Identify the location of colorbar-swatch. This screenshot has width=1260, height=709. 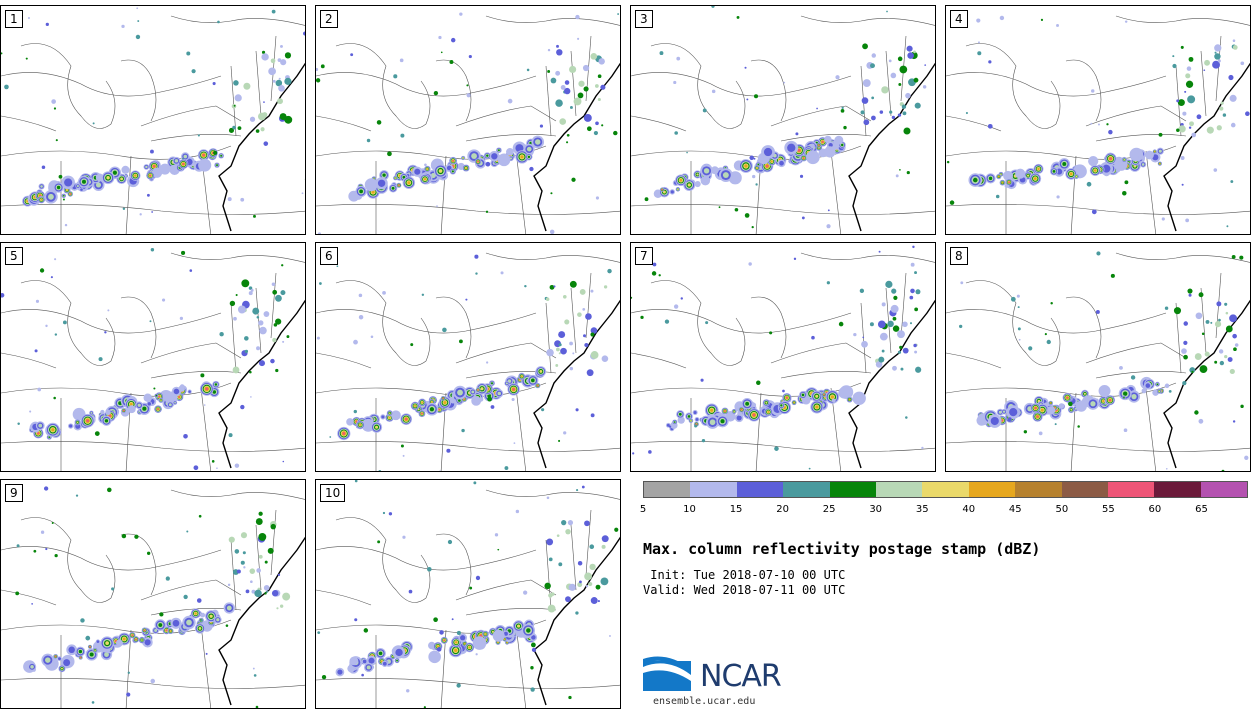
(713, 489).